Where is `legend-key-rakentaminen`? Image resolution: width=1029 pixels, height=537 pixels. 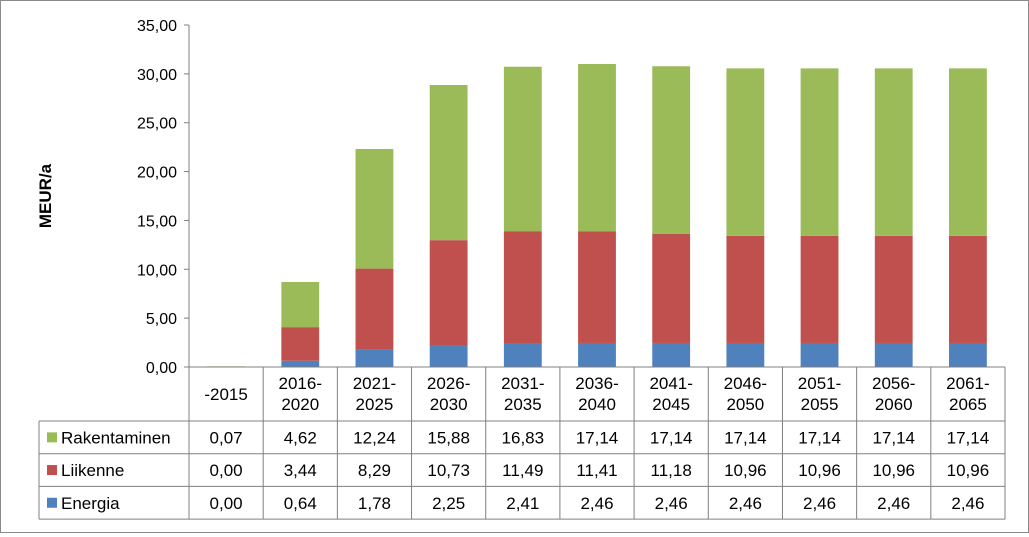
legend-key-rakentaminen is located at coordinates (52, 437).